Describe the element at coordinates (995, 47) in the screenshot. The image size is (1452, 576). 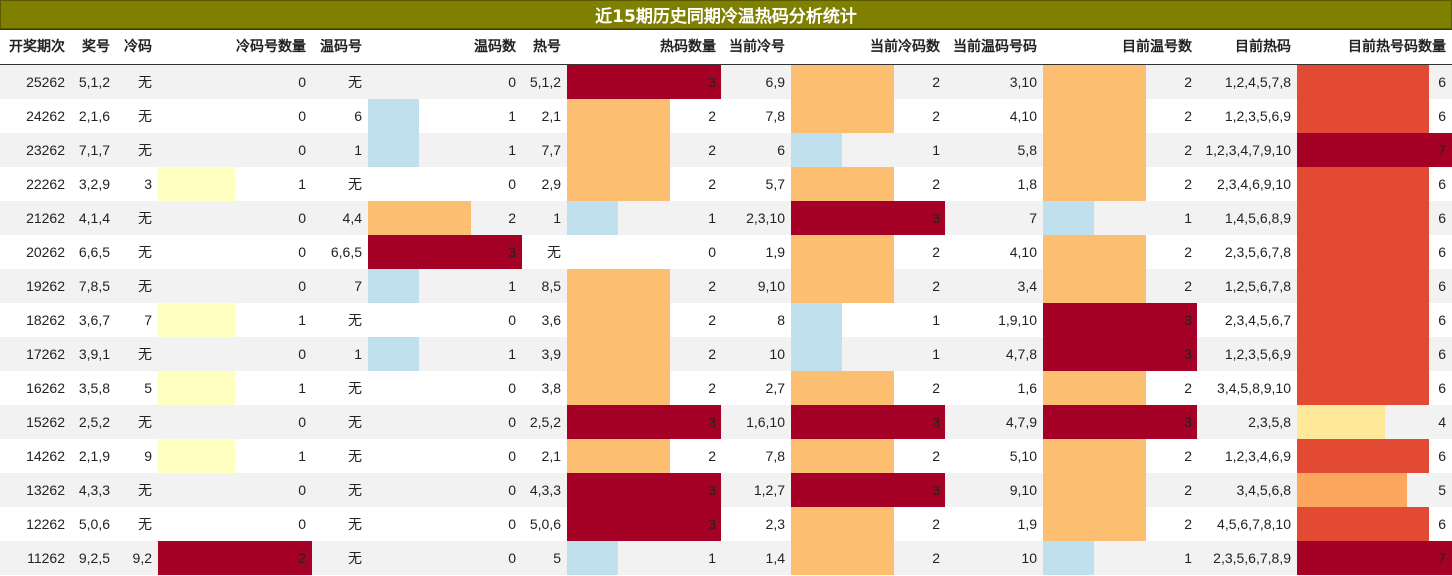
I see `column-header-current-warm: 当前温码号码` at that location.